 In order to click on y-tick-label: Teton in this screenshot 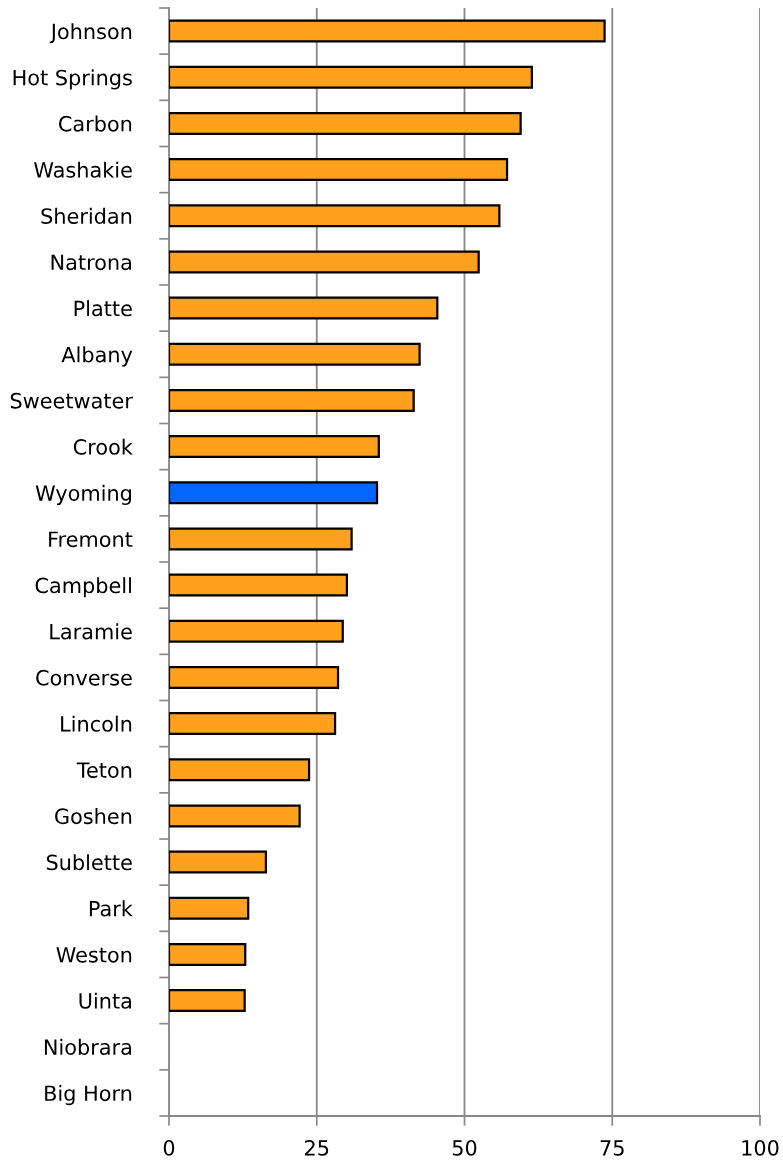, I will do `click(104, 770)`.